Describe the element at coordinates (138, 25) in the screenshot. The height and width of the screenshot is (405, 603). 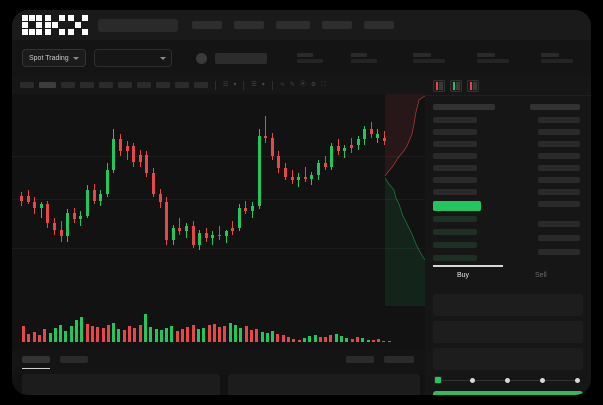
I see `search-input` at that location.